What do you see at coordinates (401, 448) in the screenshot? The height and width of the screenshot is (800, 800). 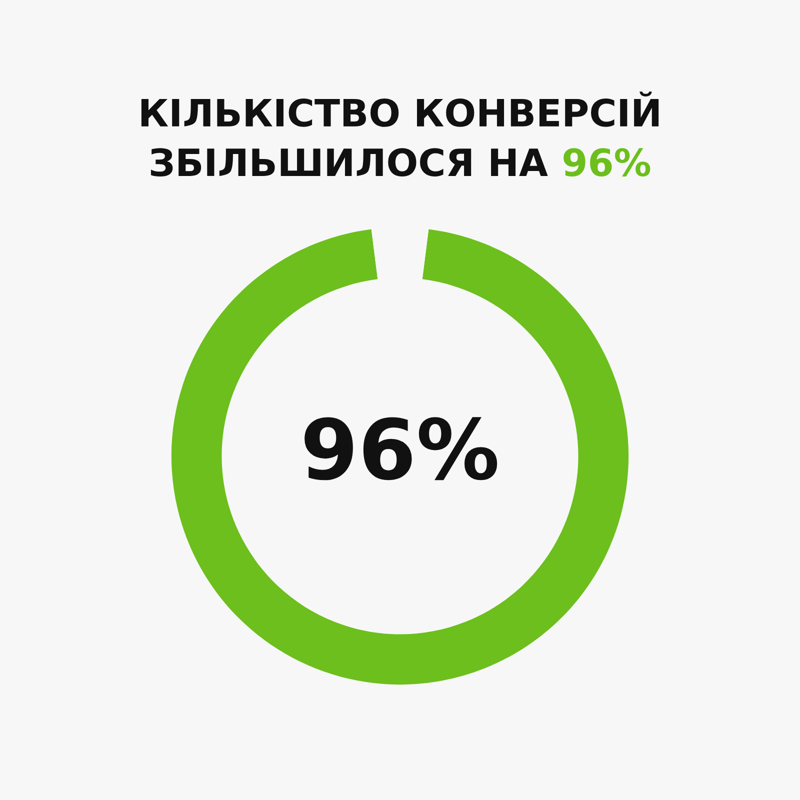 I see `text: 96%` at bounding box center [401, 448].